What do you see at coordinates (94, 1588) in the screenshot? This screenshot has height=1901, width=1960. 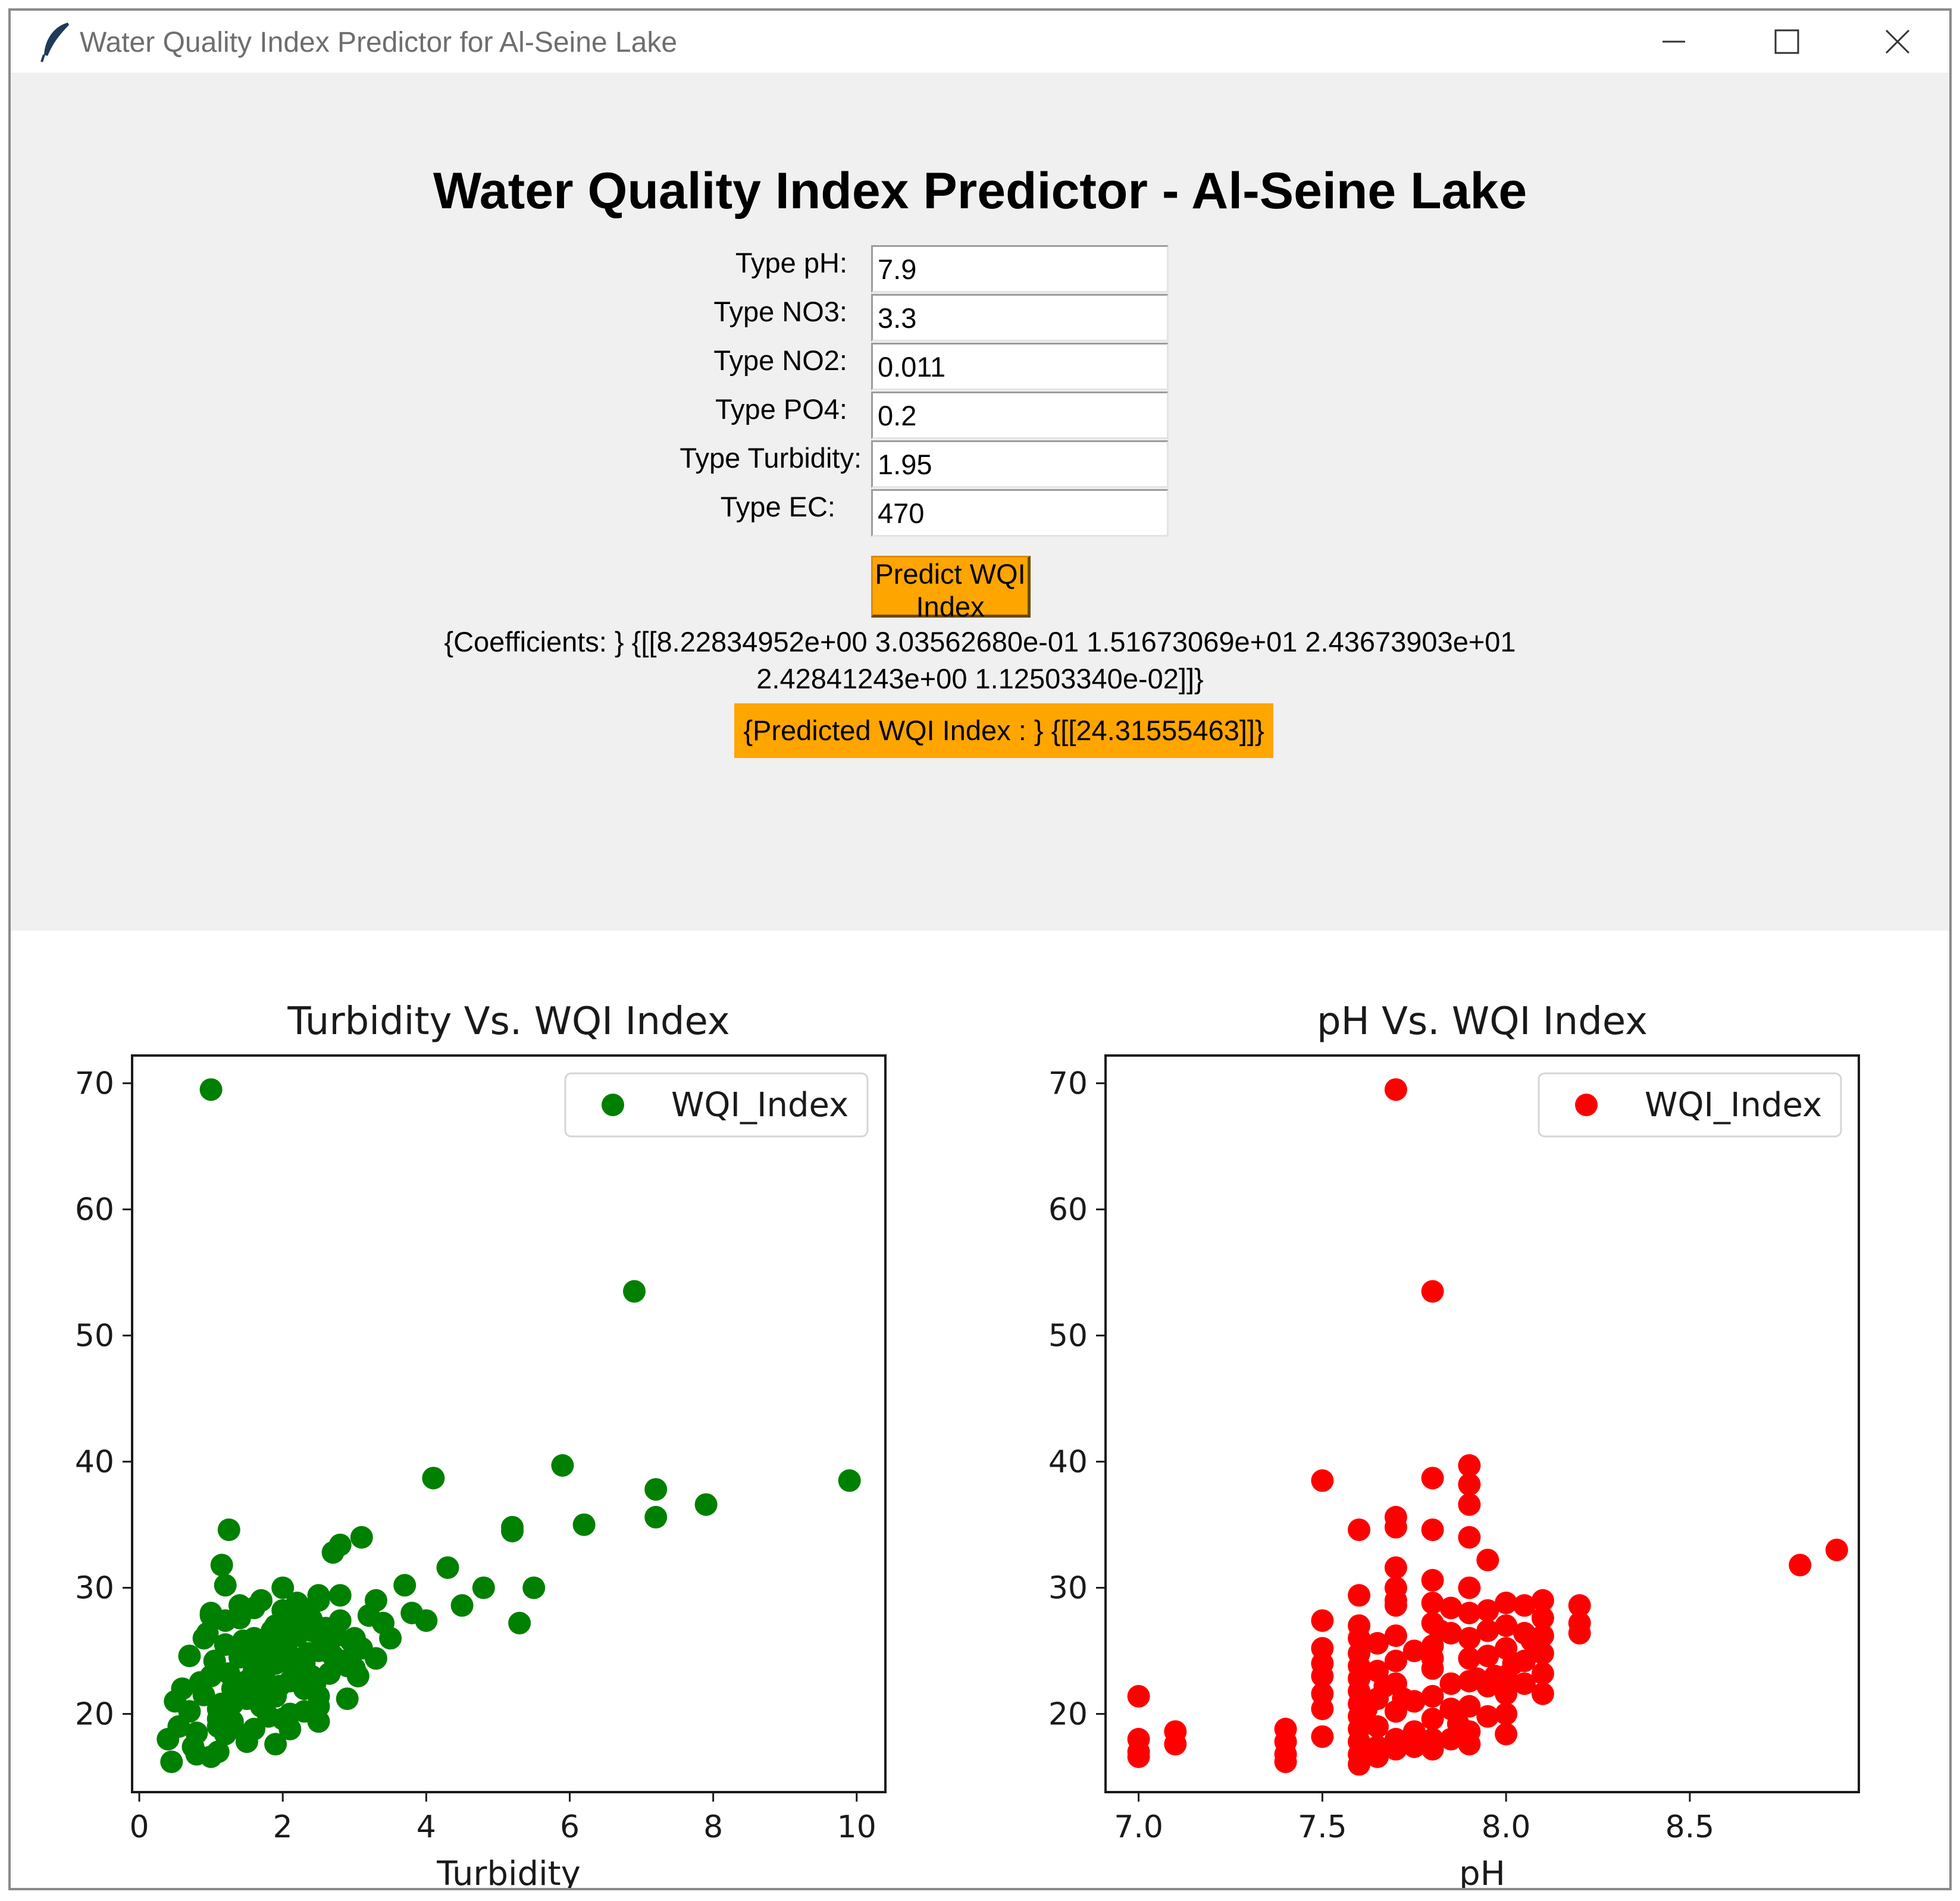 I see `turbidity-y-tick-label: 30` at bounding box center [94, 1588].